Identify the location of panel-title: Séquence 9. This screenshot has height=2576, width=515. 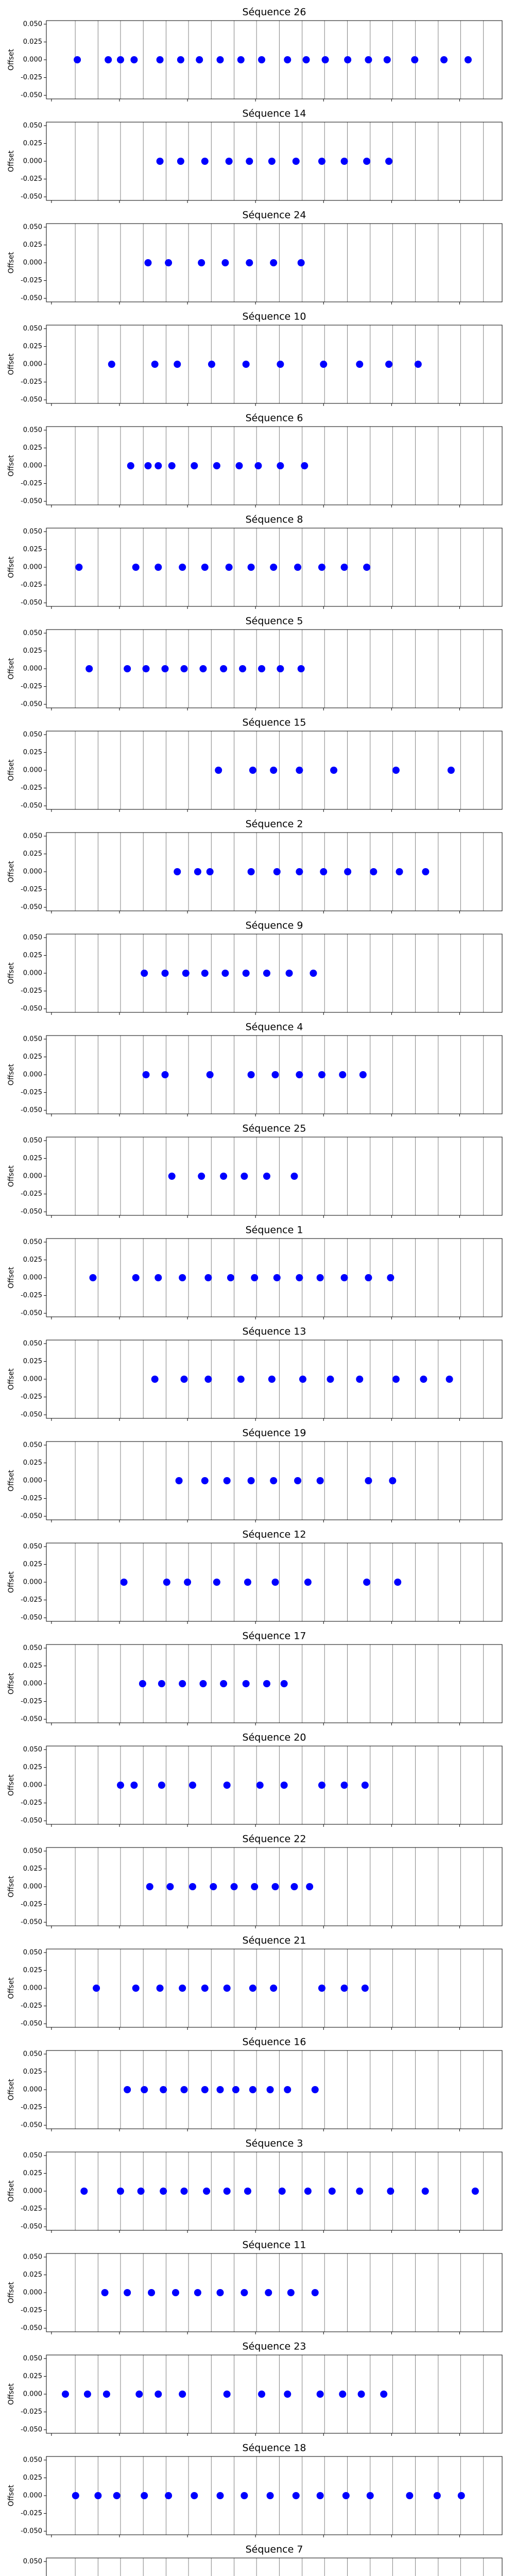
(274, 925).